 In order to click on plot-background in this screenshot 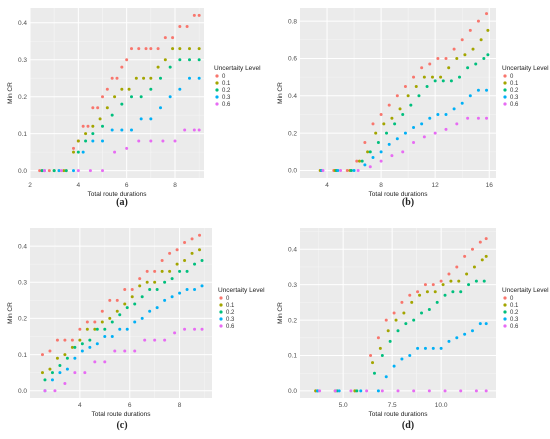, I will do `click(121, 313)`.